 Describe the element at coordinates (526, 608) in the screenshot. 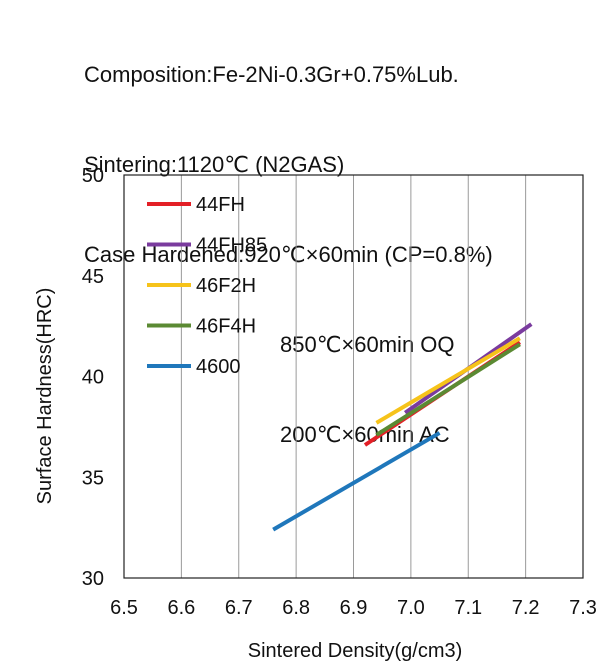

I see `x-tick-label: 7.2` at that location.